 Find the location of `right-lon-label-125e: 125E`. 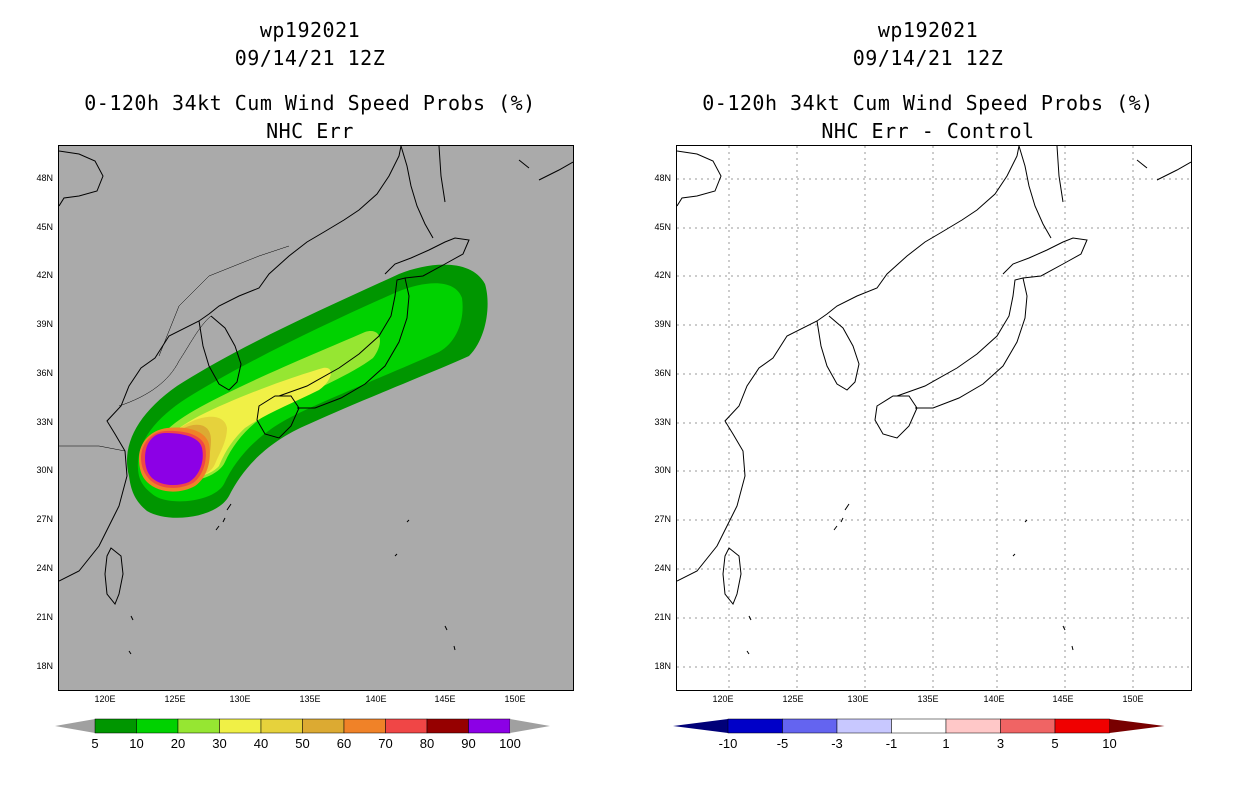

right-lon-label-125e: 125E is located at coordinates (793, 699).